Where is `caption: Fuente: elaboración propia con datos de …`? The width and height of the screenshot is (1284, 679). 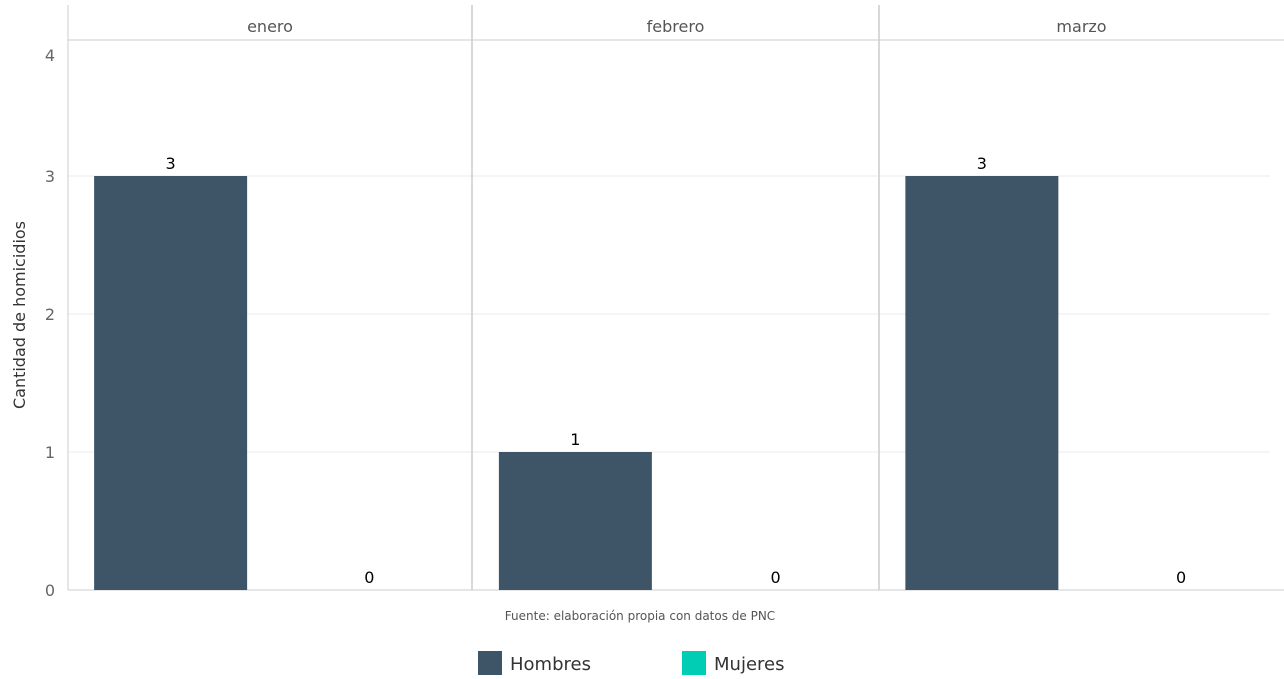 caption: Fuente: elaboración propia con datos de … is located at coordinates (640, 616).